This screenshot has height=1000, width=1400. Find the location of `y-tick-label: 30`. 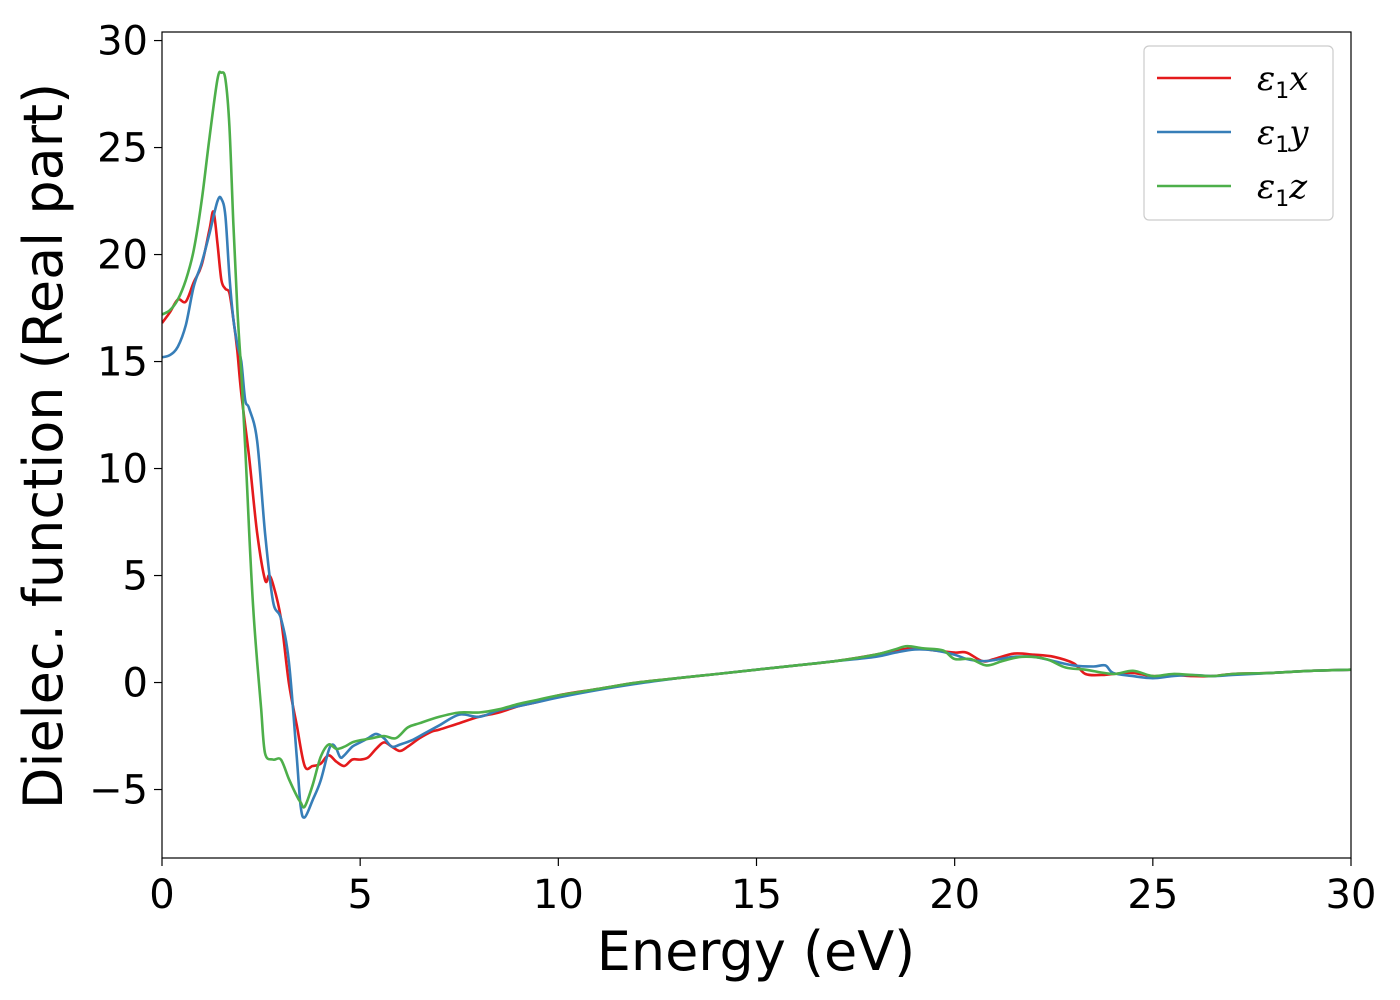

y-tick-label: 30 is located at coordinates (122, 42).